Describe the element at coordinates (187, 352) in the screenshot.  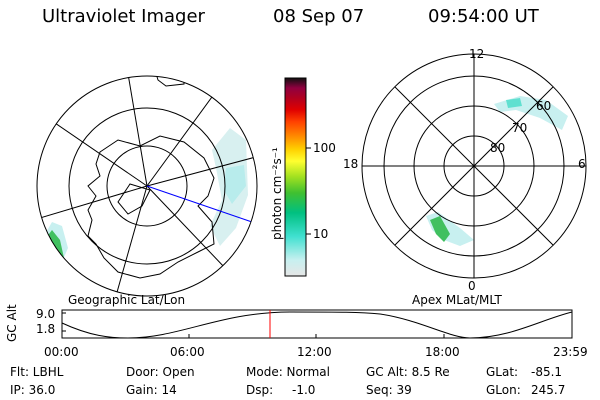
I see `timeline-xtick-0600: 06:00` at that location.